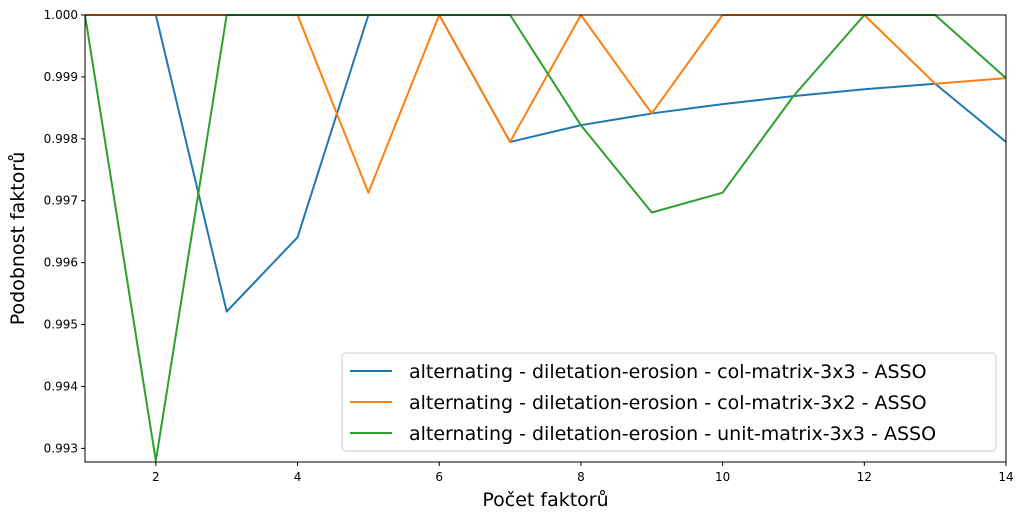  Describe the element at coordinates (61, 139) in the screenshot. I see `y-tick-label: 0.998` at that location.